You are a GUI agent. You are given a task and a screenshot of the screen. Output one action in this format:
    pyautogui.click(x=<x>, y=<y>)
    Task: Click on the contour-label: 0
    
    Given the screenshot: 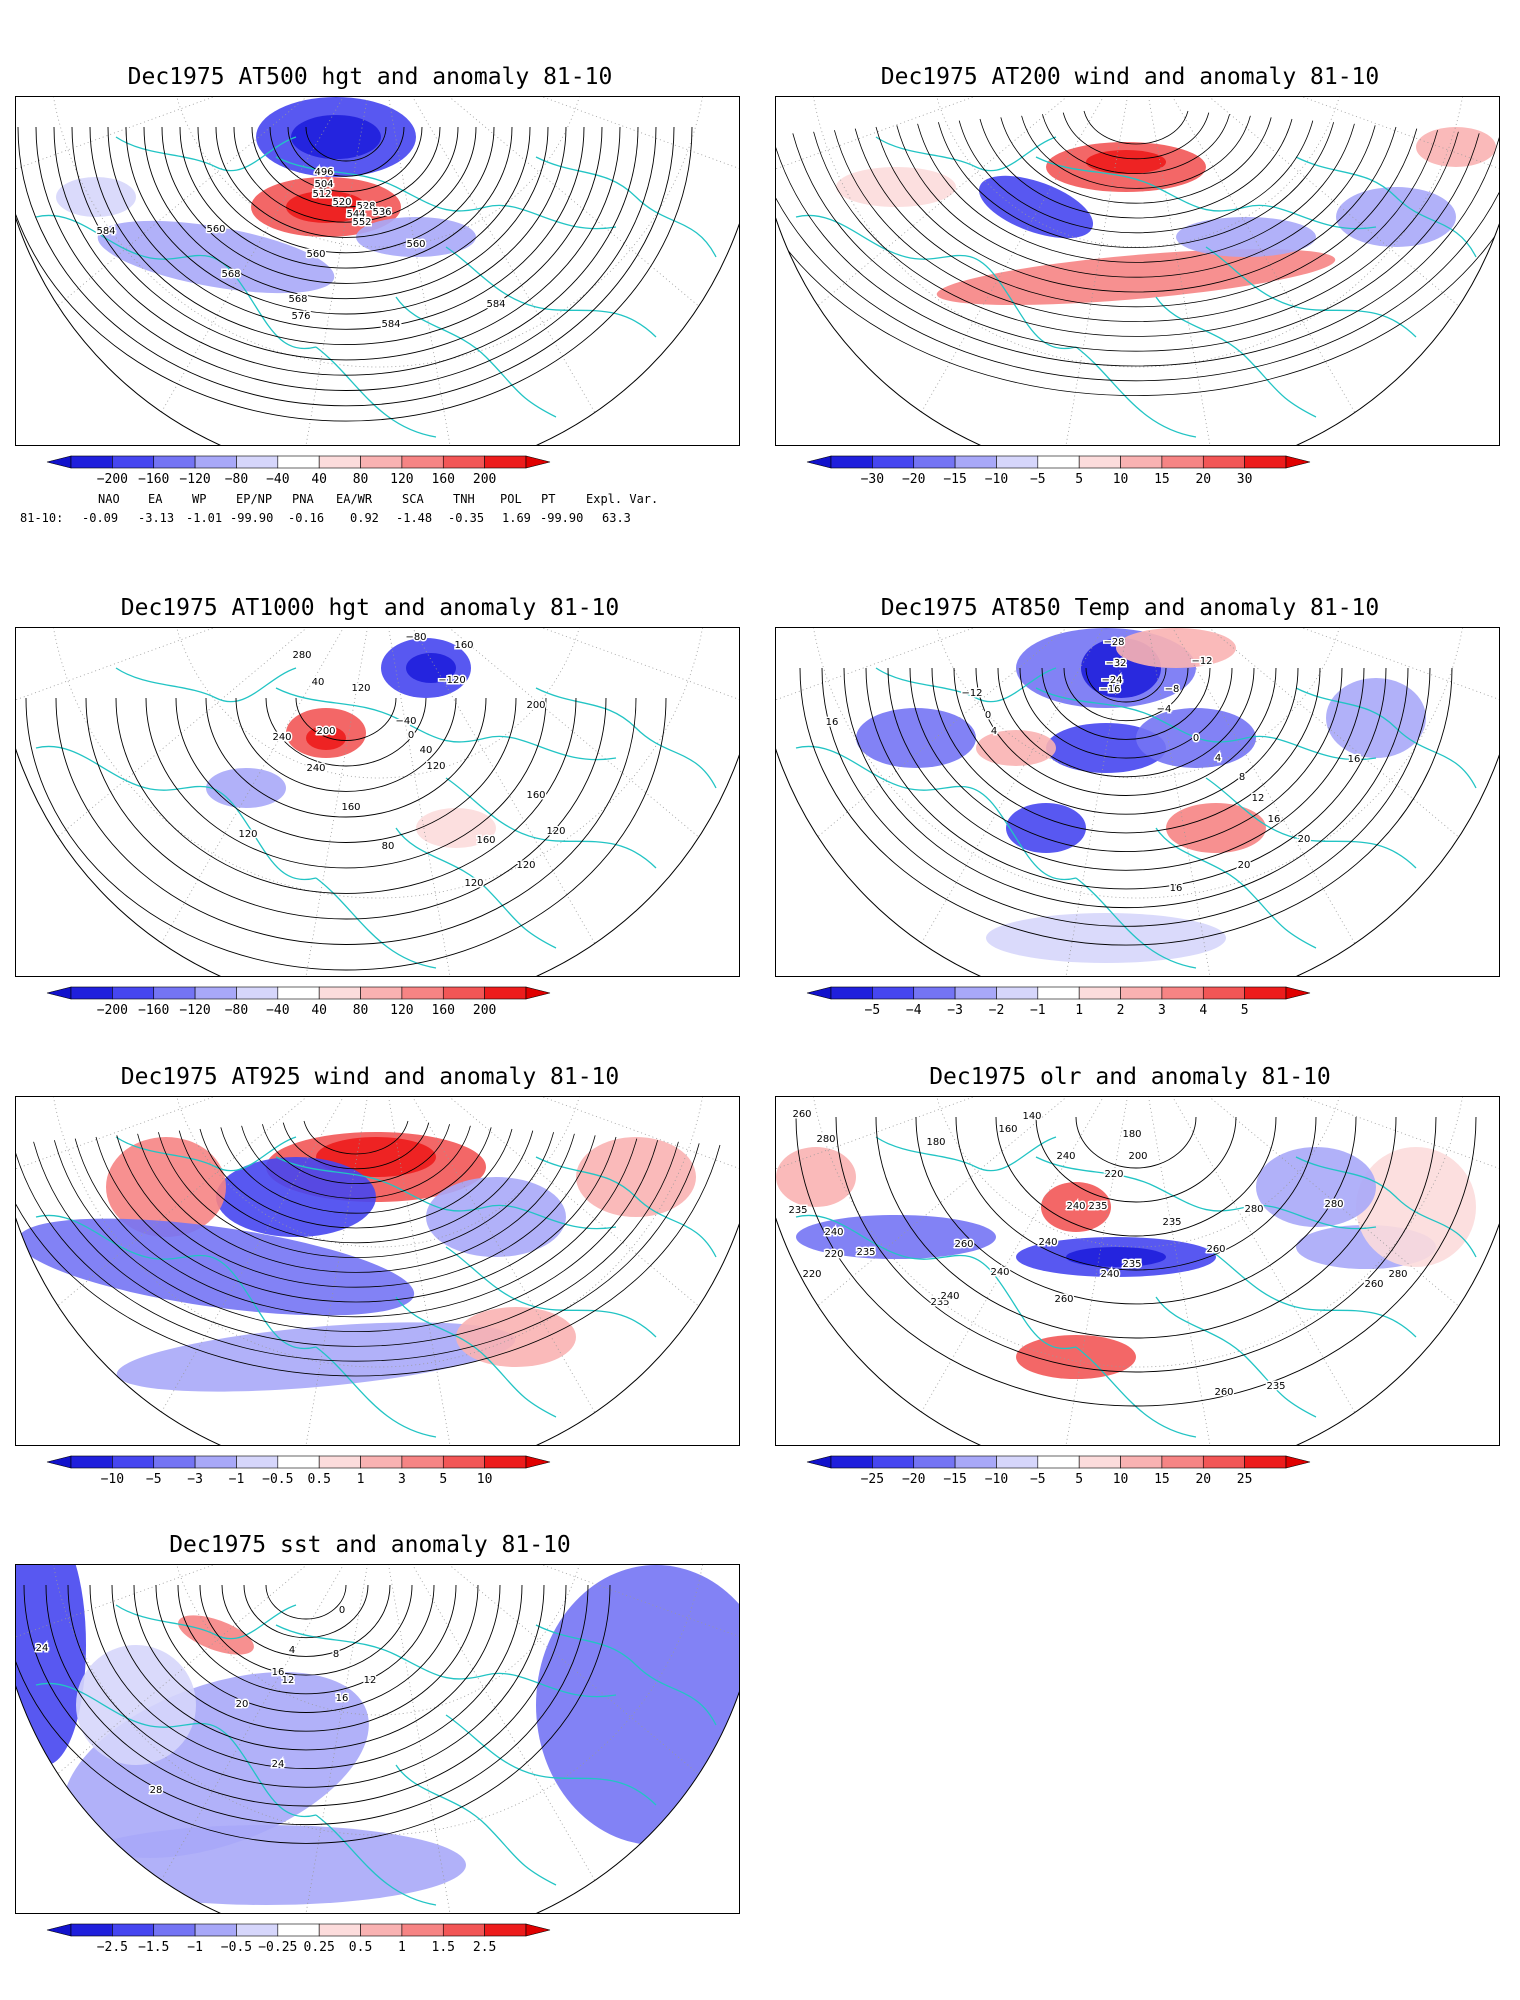 What is the action you would take?
    pyautogui.click(x=342, y=1610)
    